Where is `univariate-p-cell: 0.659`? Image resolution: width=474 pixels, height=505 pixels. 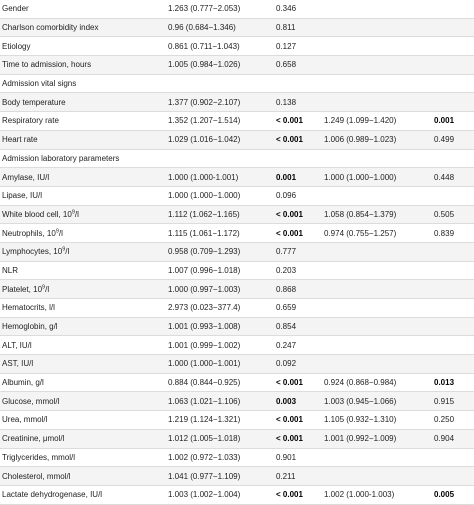 univariate-p-cell: 0.659 is located at coordinates (300, 308).